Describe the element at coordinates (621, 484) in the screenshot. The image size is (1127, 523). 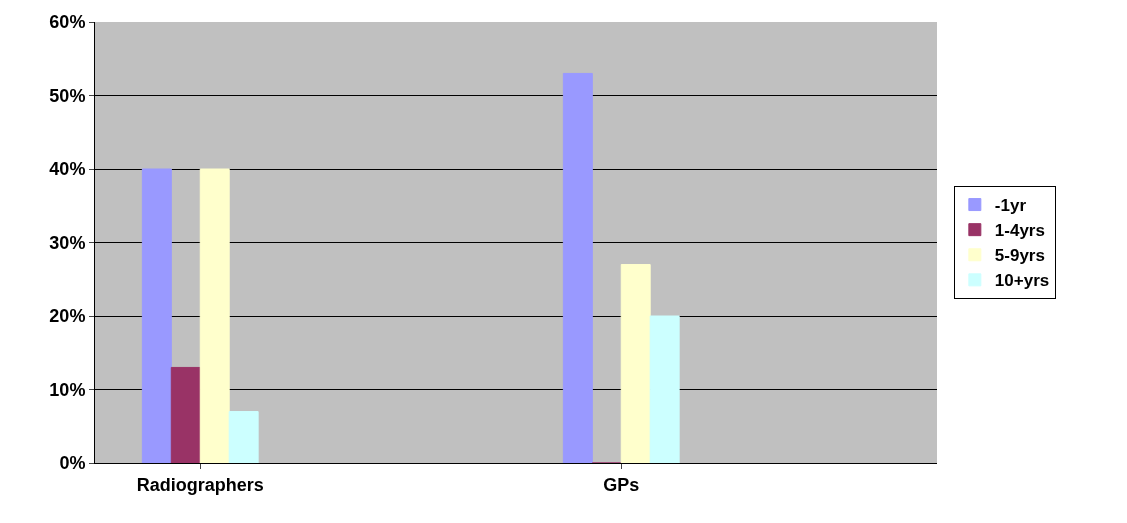
I see `x-tick-label: GPs` at that location.